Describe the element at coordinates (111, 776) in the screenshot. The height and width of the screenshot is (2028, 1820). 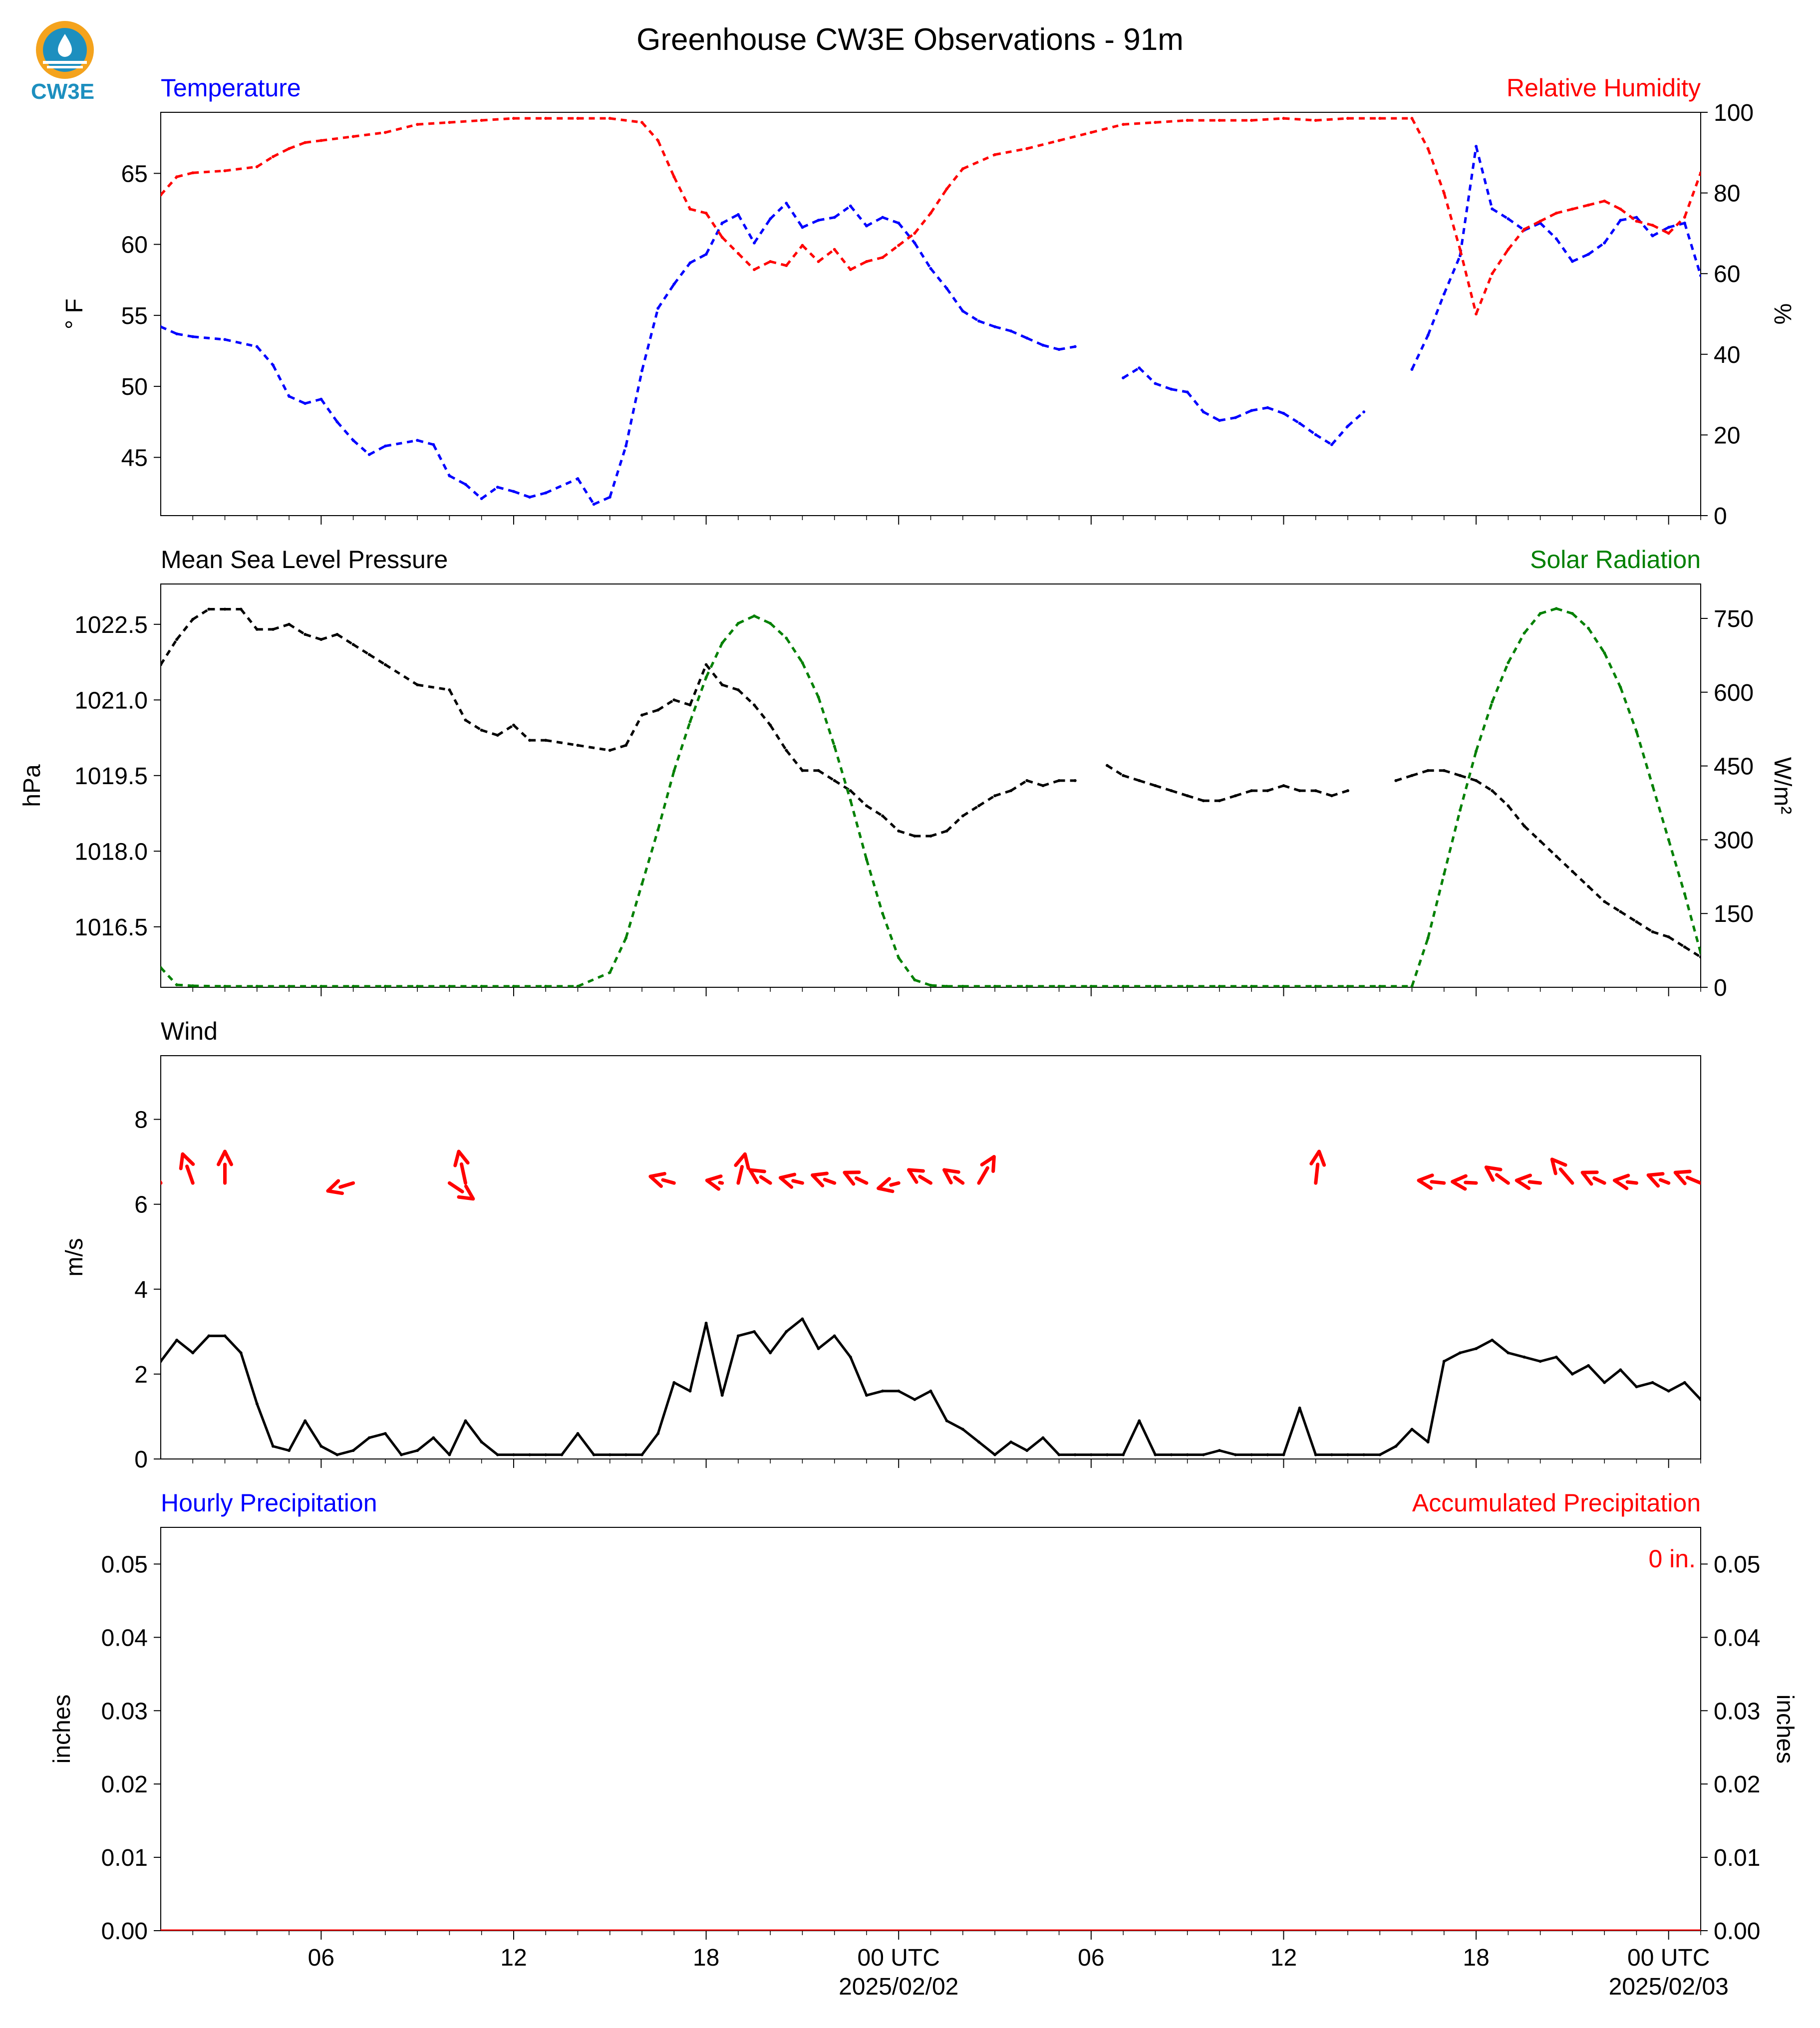
I see `y-tick-label-left: 1019.5` at that location.